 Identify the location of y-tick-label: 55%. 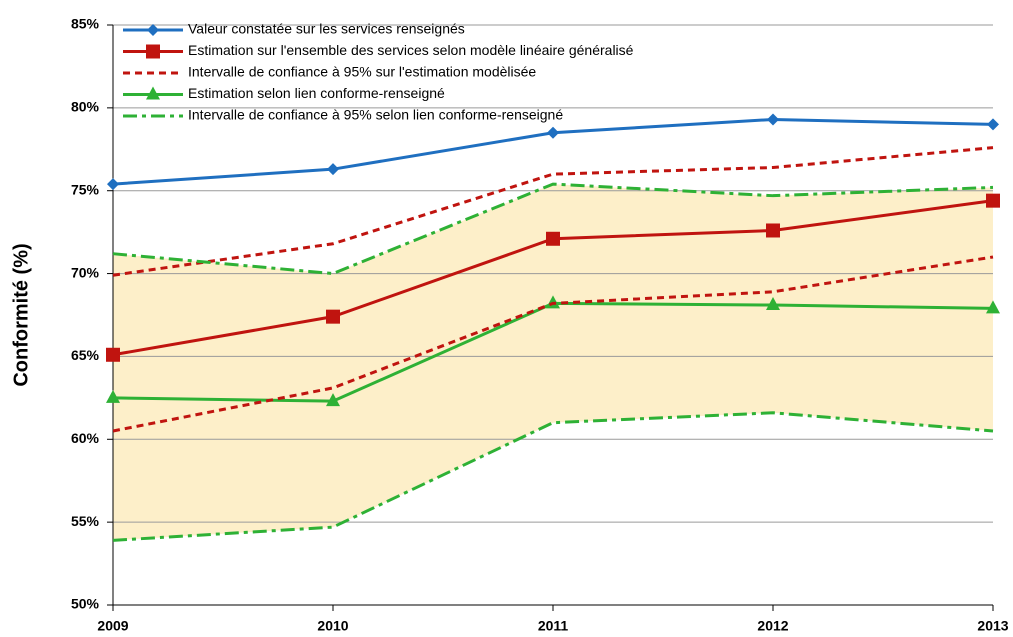
(85, 521).